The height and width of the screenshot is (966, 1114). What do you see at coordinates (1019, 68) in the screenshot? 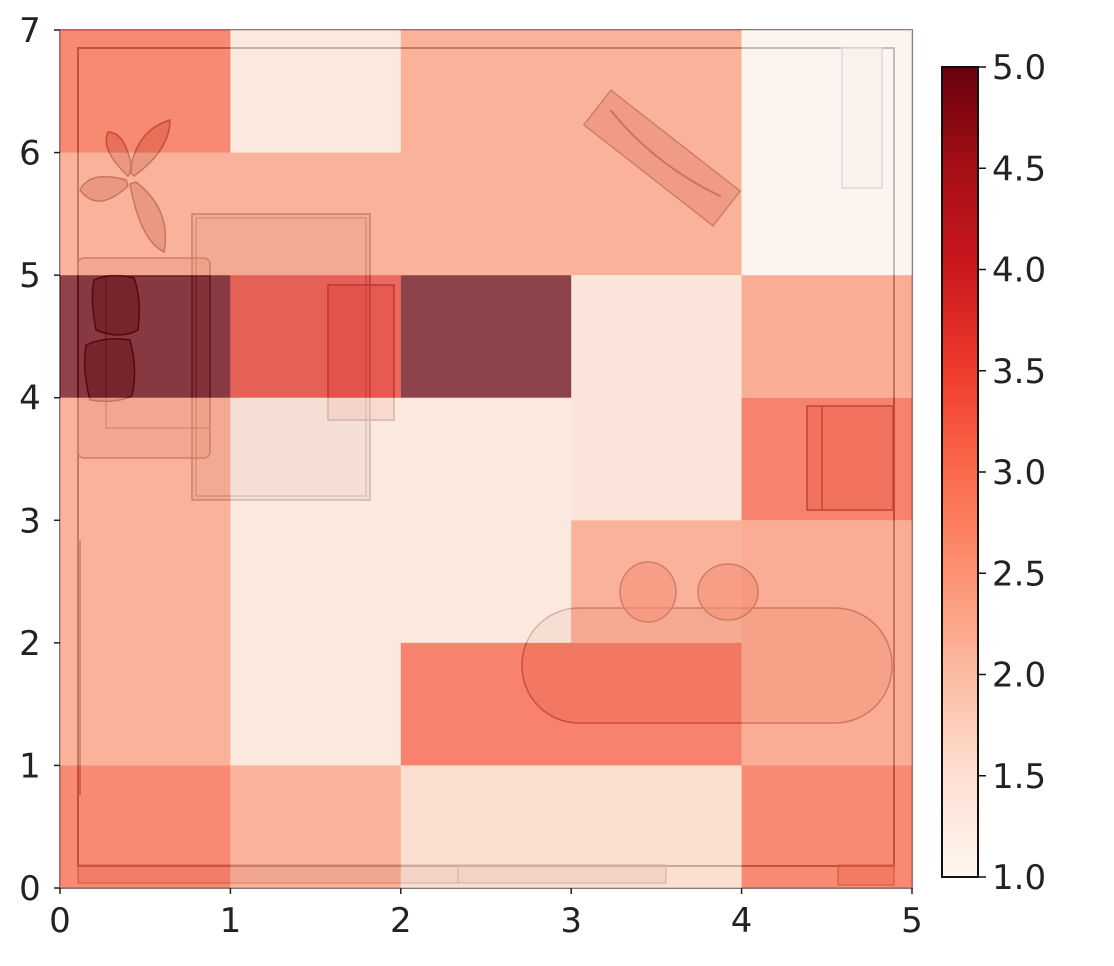
I see `colorbar-tick-label-8: 5.0` at bounding box center [1019, 68].